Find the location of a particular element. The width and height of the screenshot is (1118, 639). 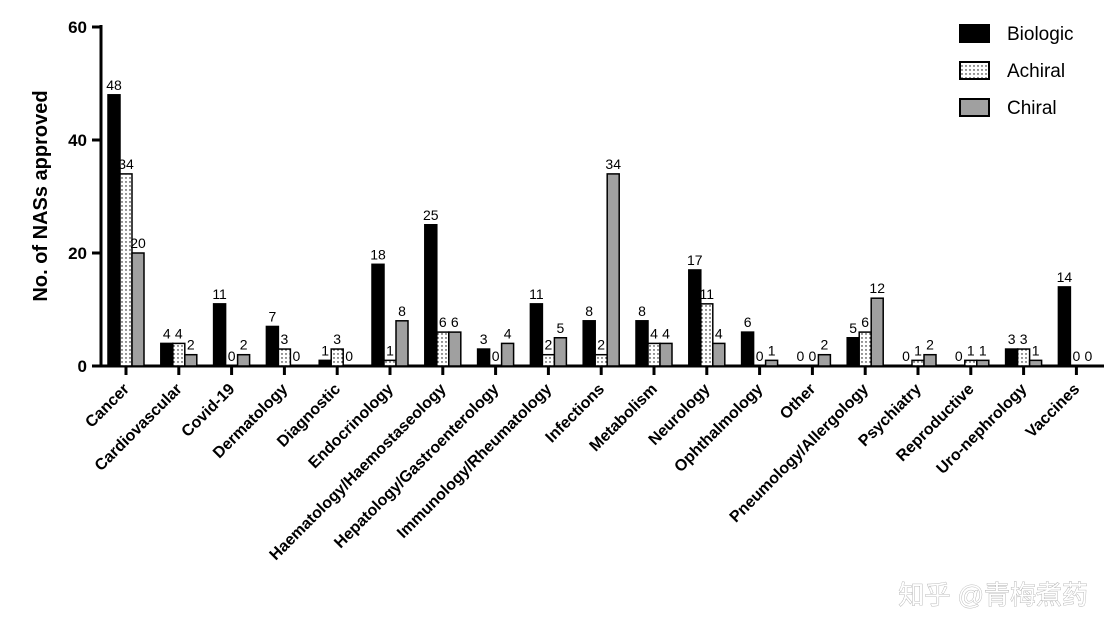

data-label-chiral: 20 is located at coordinates (138, 243).